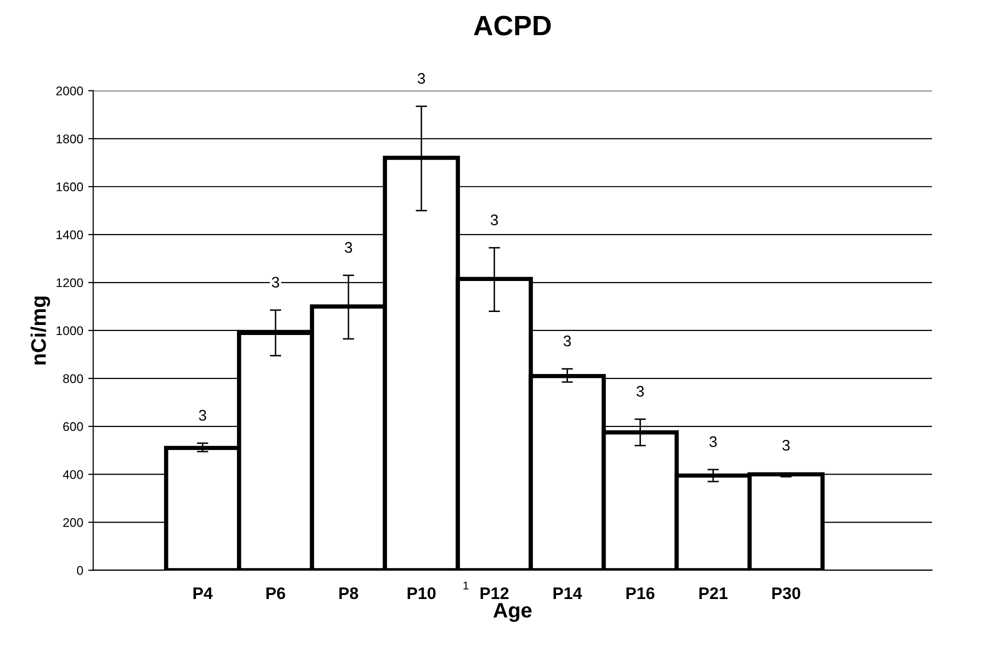 The height and width of the screenshot is (648, 981). What do you see at coordinates (69, 139) in the screenshot?
I see `y-tick-label: 1800` at bounding box center [69, 139].